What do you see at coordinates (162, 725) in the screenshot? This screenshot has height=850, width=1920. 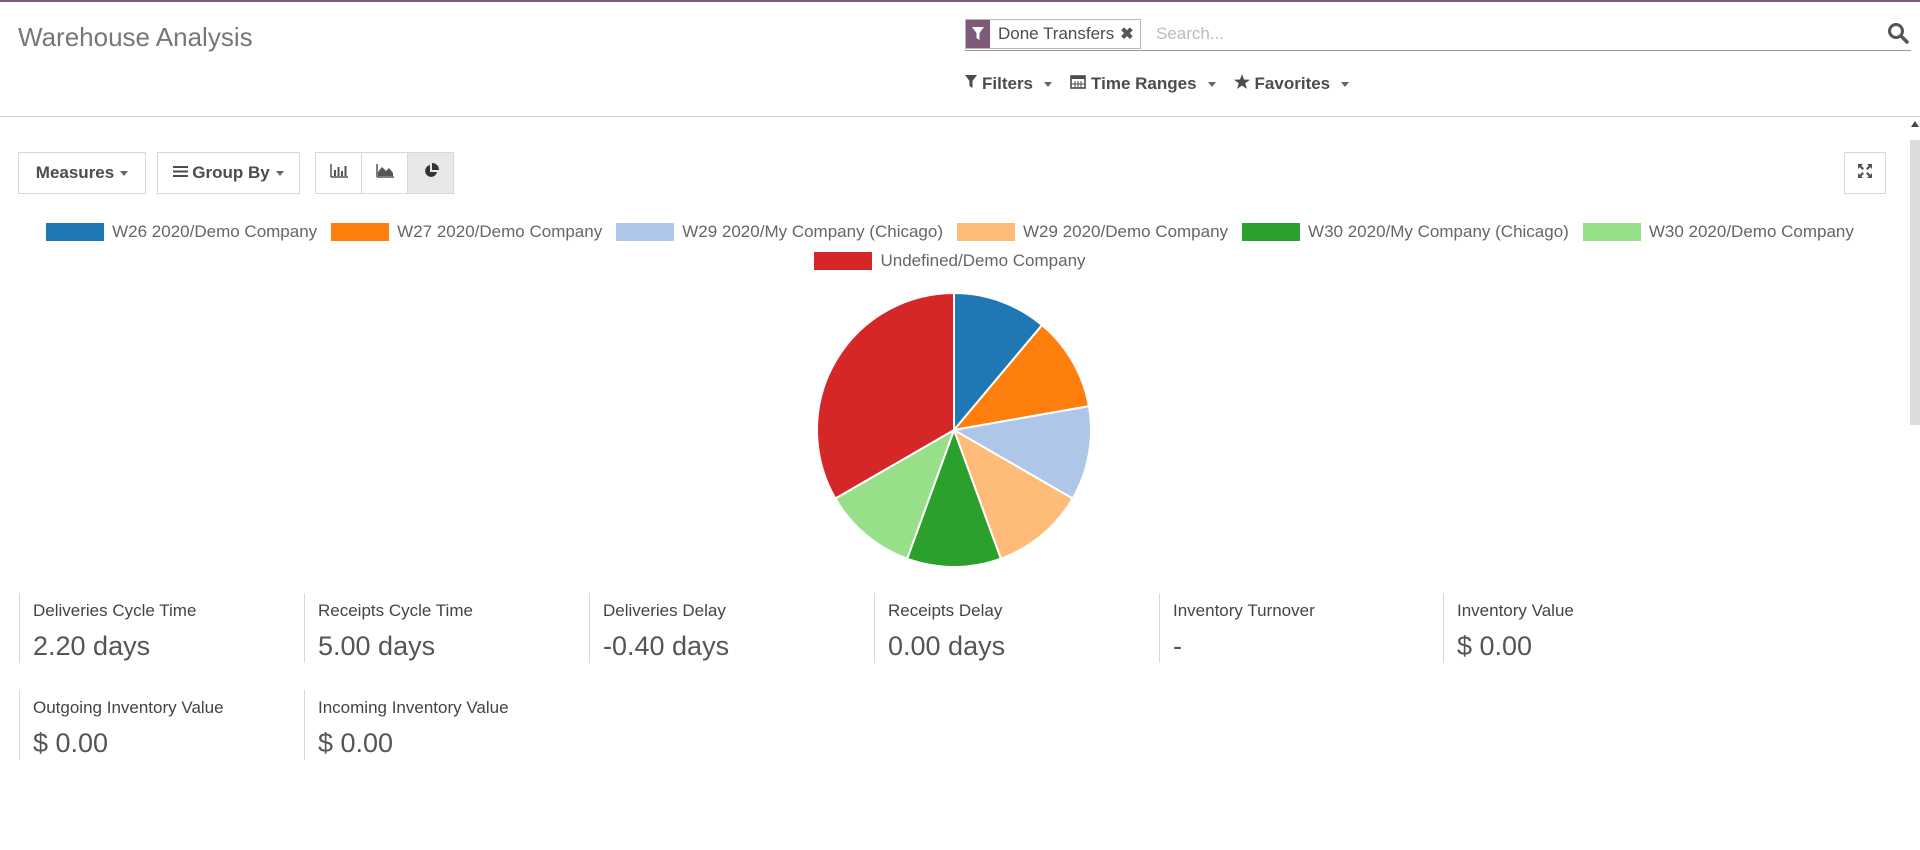 I see `kpi-card: Outgoing Inventory Value $ 0.00` at bounding box center [162, 725].